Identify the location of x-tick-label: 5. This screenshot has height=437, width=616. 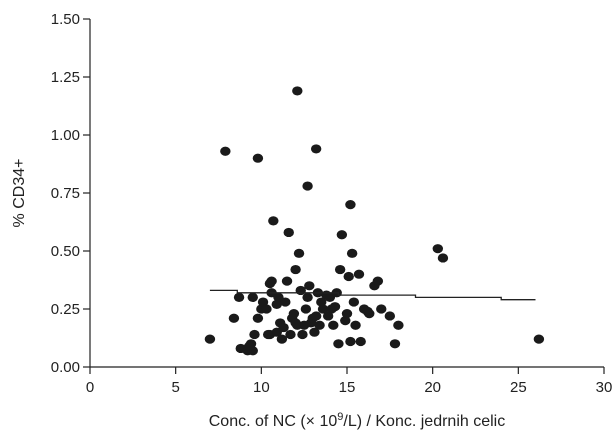
(175, 387).